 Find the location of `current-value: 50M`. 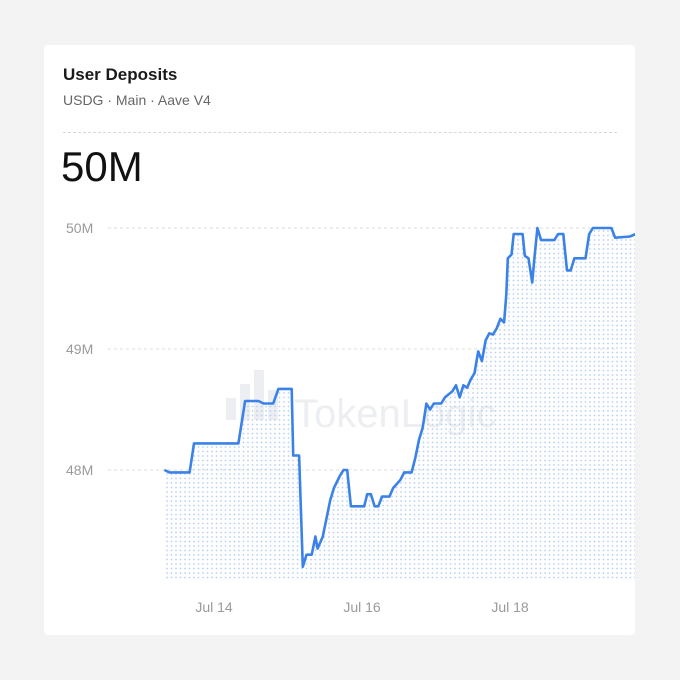

current-value: 50M is located at coordinates (102, 166).